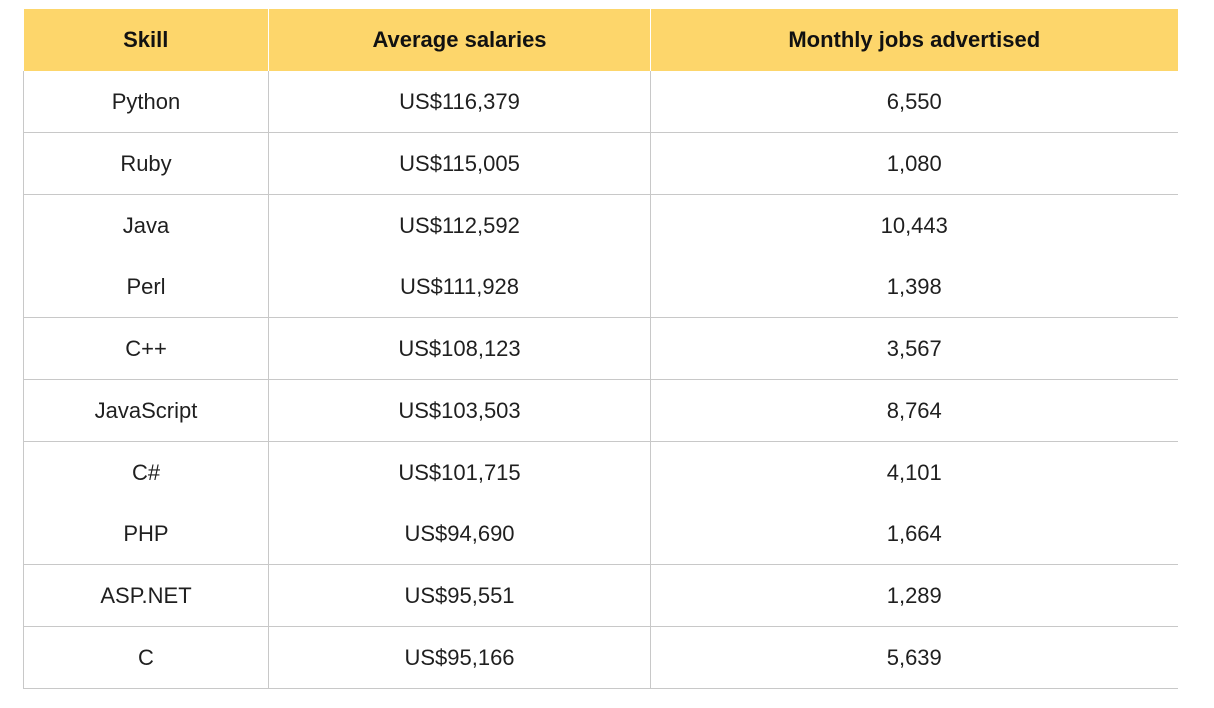 Image resolution: width=1214 pixels, height=708 pixels. I want to click on table-row: Perl US$111,928 1,398, so click(600, 287).